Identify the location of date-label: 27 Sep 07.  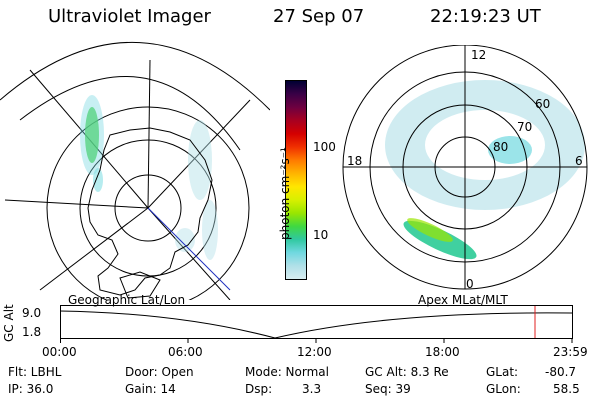
(319, 16).